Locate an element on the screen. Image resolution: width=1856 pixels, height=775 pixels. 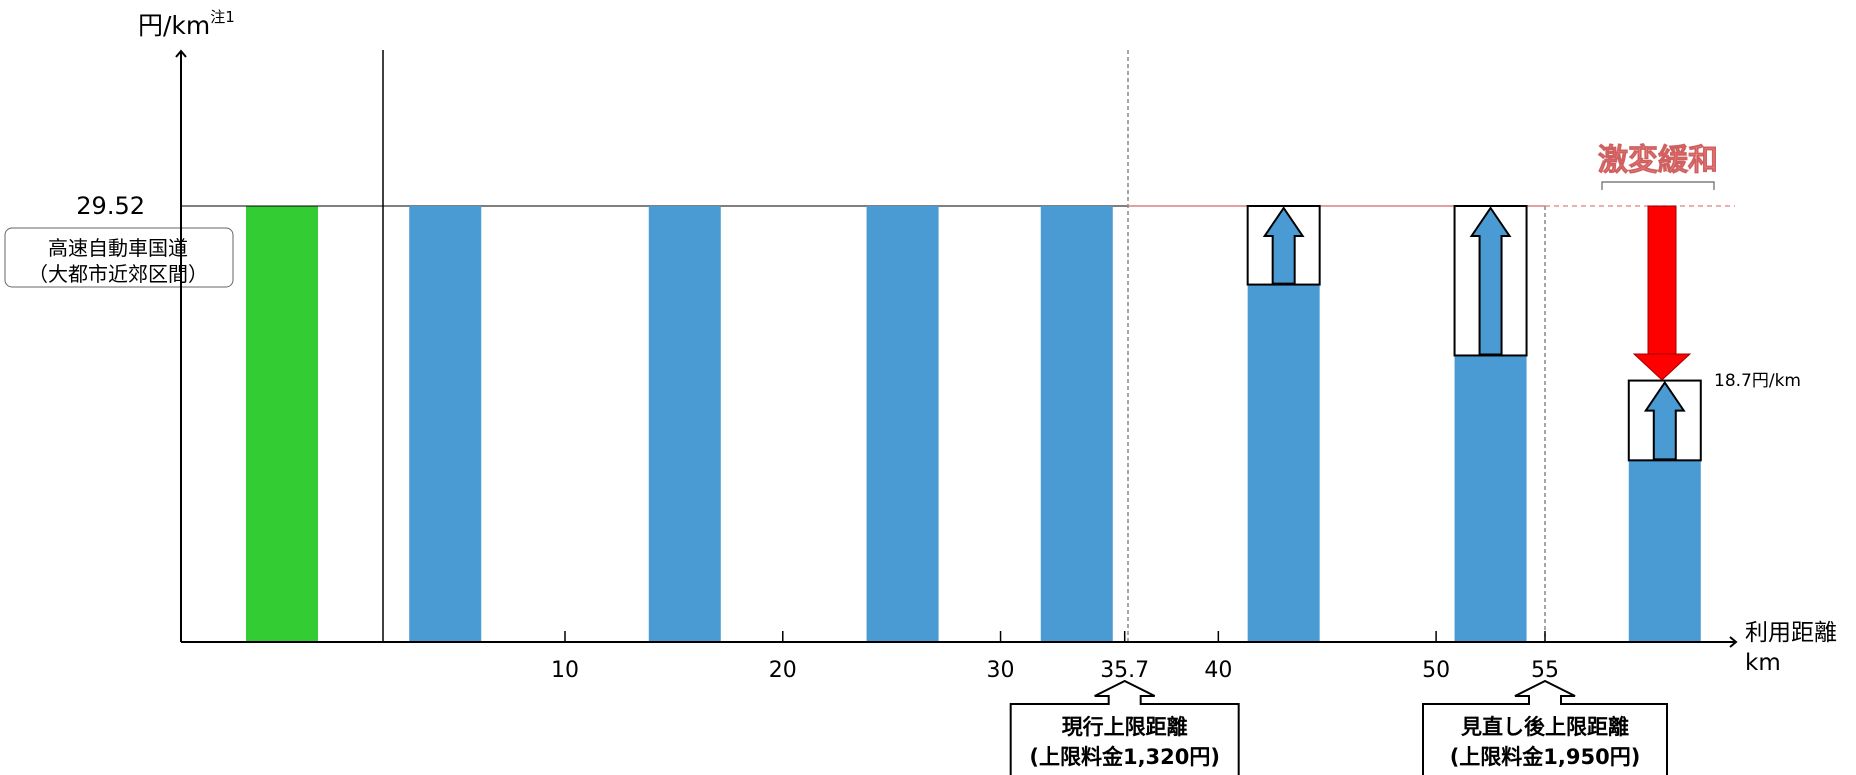
mitigation-down-arrow is located at coordinates (1662, 293).